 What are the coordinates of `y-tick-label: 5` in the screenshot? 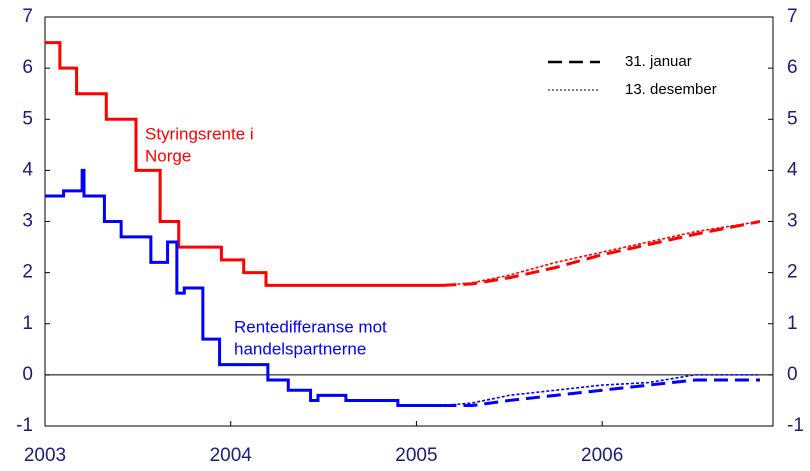 It's located at (27, 118).